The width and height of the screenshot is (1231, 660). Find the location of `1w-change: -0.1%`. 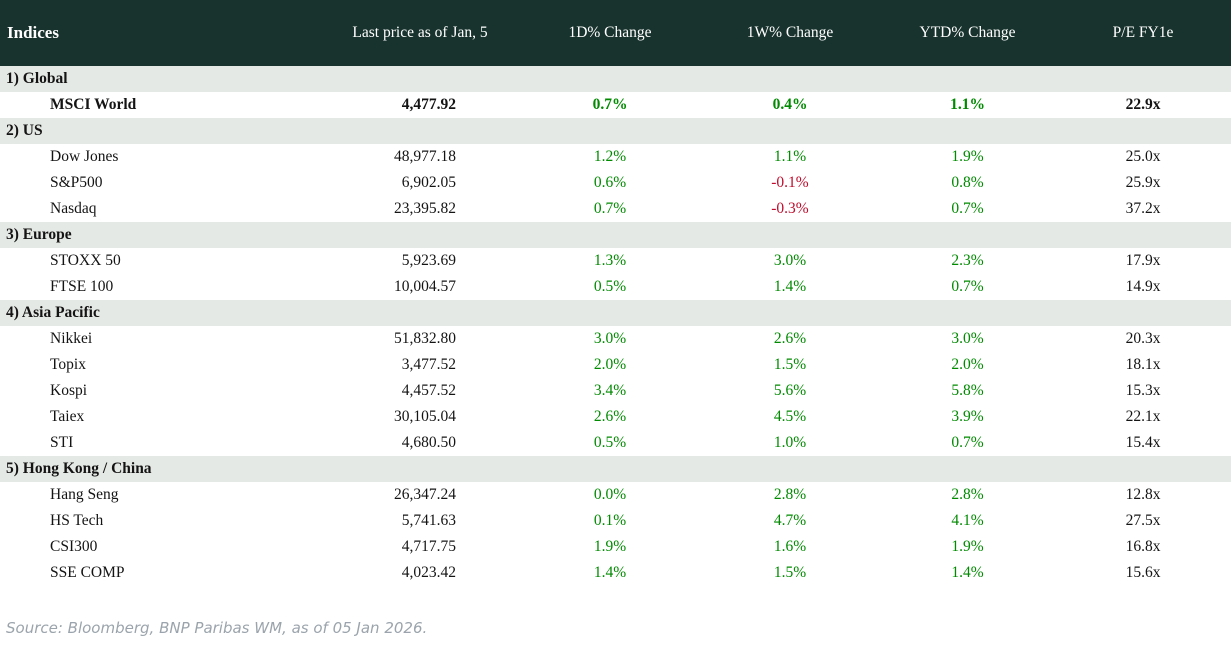

1w-change: -0.1% is located at coordinates (790, 183).